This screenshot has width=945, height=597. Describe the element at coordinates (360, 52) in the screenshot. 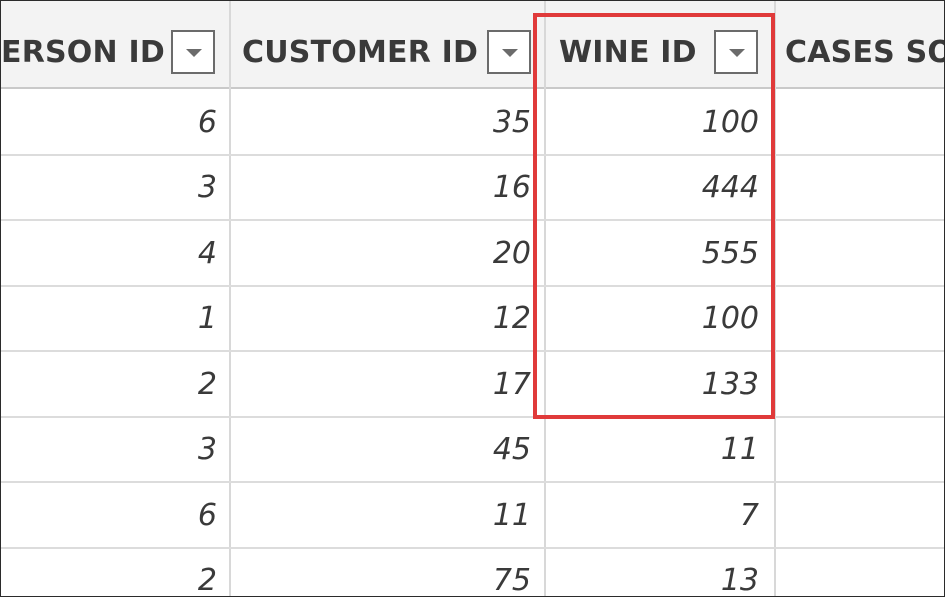

I see `header-label: CUSTOMER ID` at that location.